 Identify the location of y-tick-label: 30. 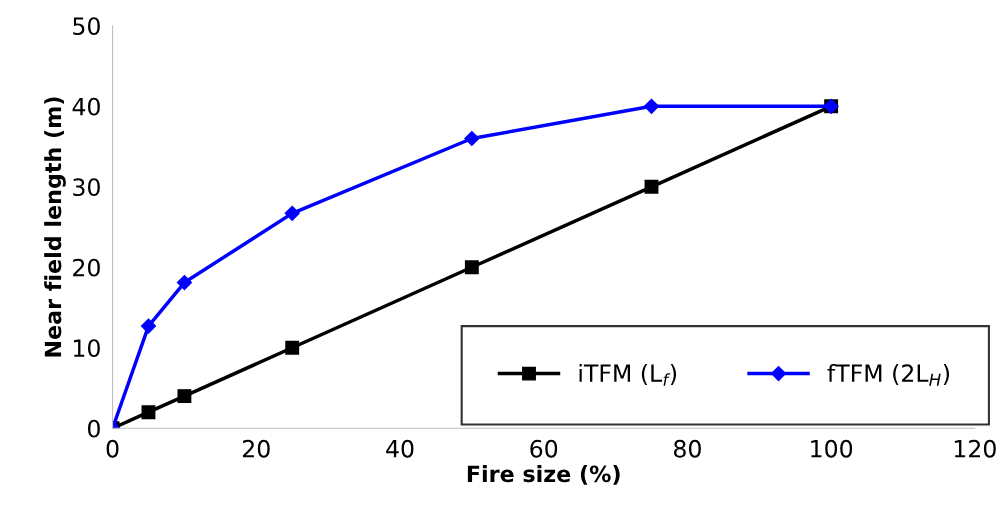
(86, 187).